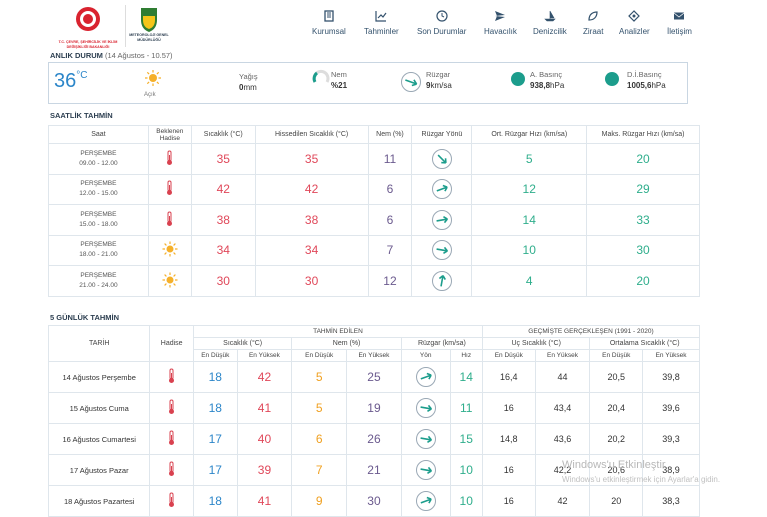 This screenshot has height=517, width=767. What do you see at coordinates (98, 224) in the screenshot?
I see `row-time: 15.00 - 18.00` at bounding box center [98, 224].